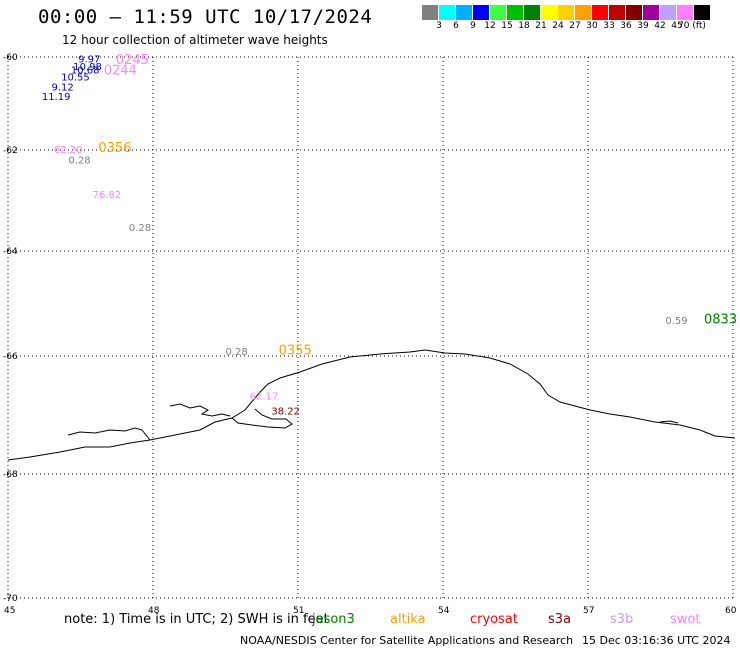 The height and width of the screenshot is (650, 740). I want to click on colorbar-tick-label: 6, so click(456, 26).